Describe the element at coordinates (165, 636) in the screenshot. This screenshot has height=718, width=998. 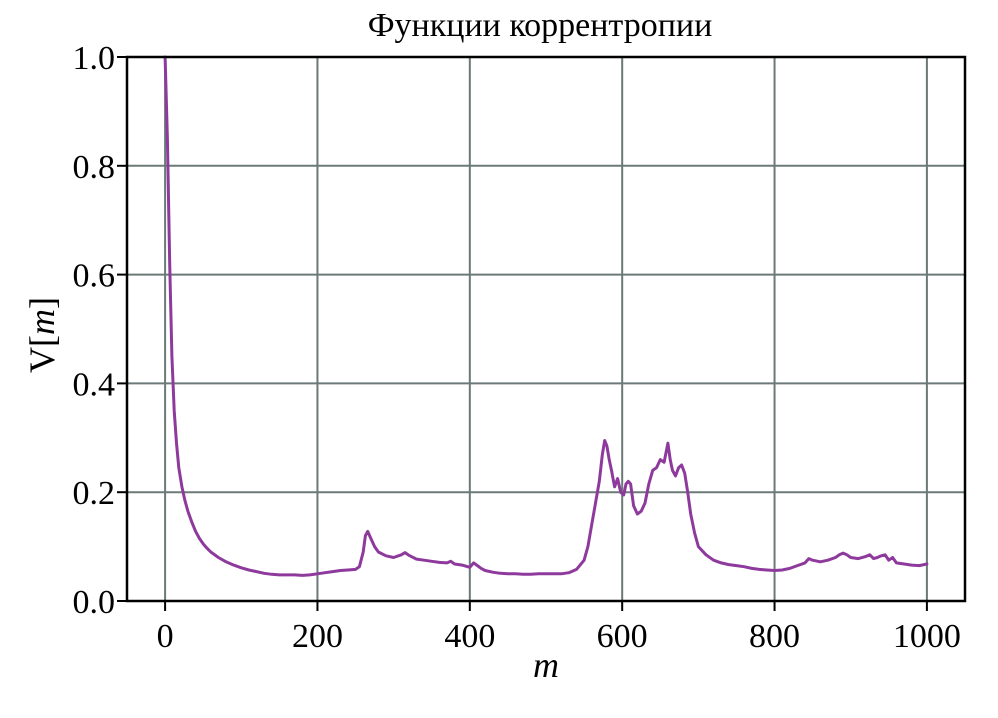
I see `x-tick-label: 0` at that location.